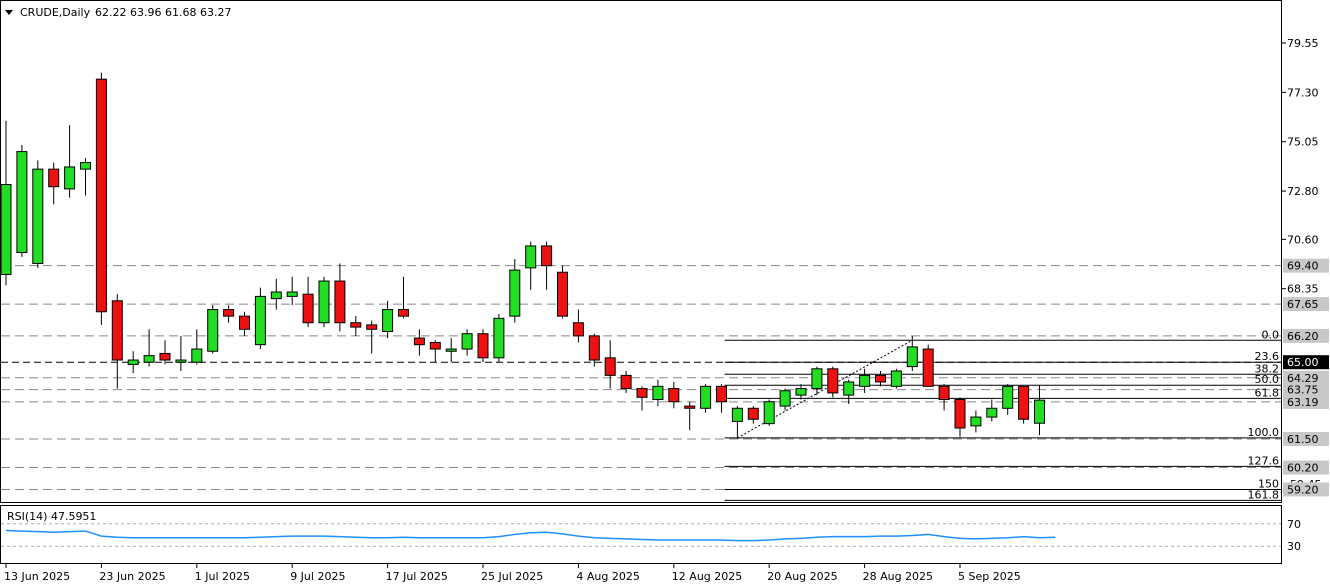  Describe the element at coordinates (1268, 483) in the screenshot. I see `fibonacci-level-label: 150` at that location.